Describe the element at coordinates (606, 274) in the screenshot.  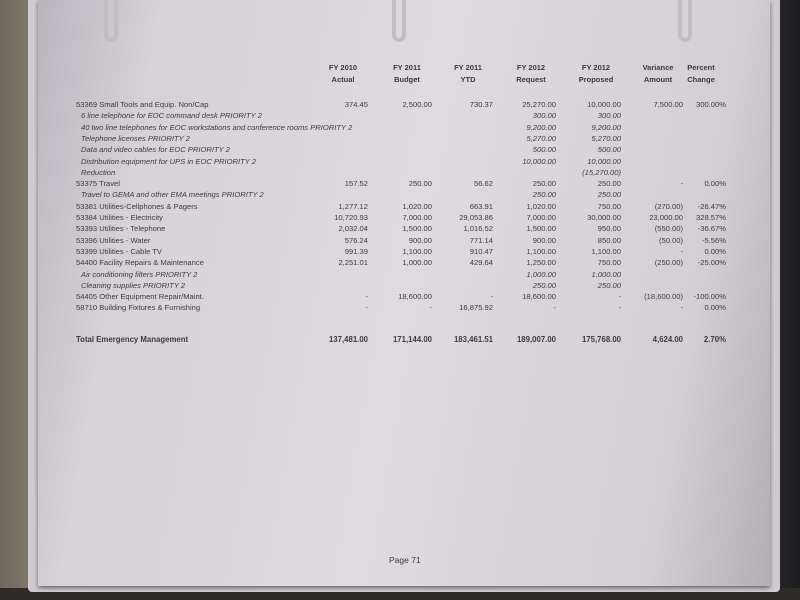
I see `cell-fy2012-proposed: 1,000.00` at that location.